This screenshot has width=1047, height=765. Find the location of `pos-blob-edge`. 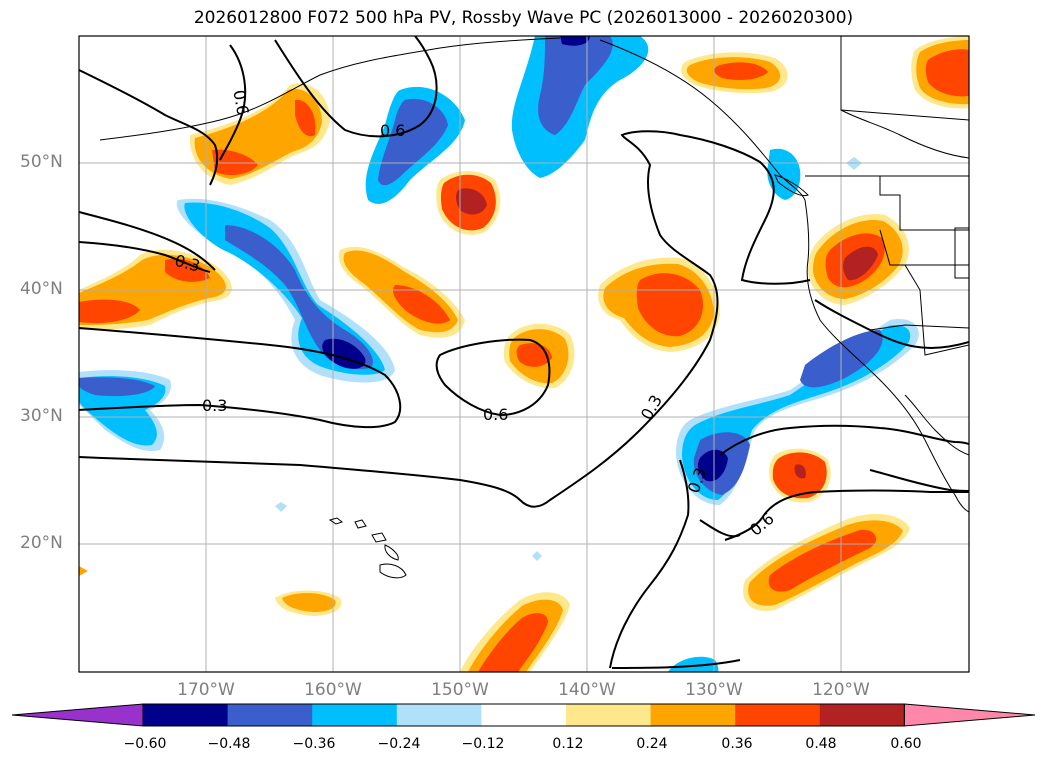

pos-blob-edge is located at coordinates (83, 571).